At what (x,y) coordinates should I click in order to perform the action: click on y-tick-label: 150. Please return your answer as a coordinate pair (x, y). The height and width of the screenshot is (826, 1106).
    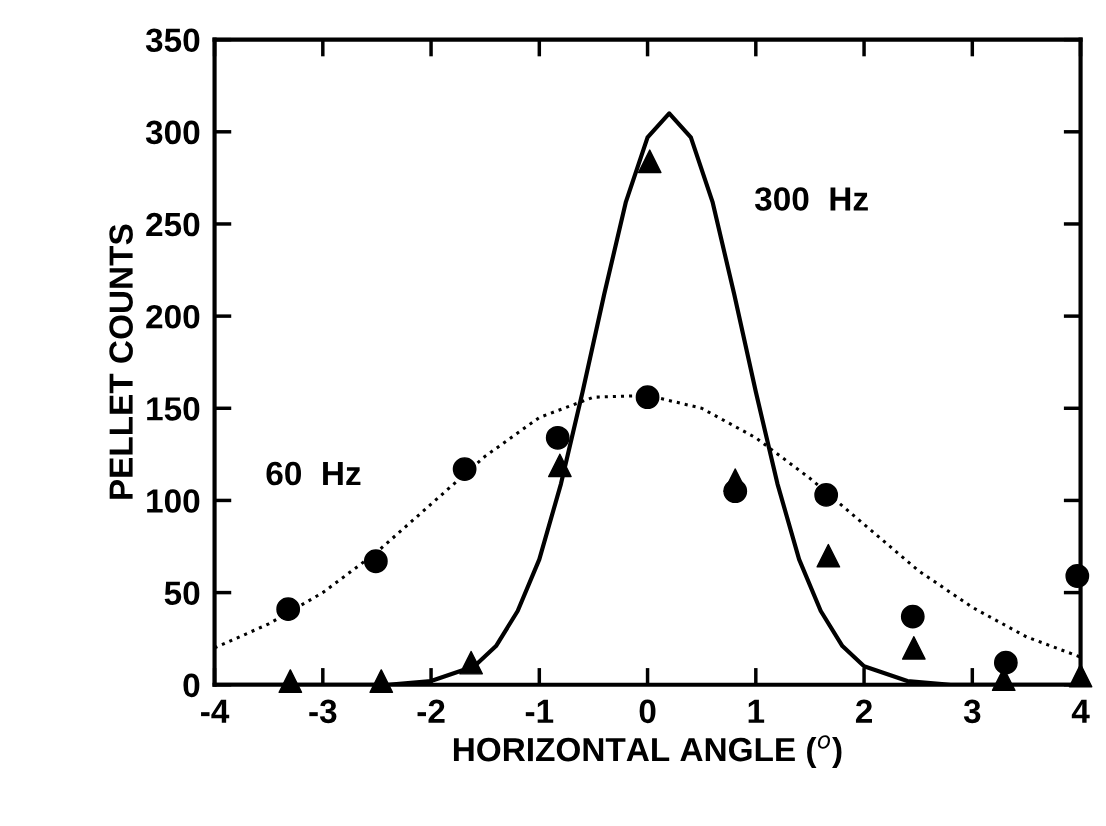
    Looking at the image, I should click on (173, 409).